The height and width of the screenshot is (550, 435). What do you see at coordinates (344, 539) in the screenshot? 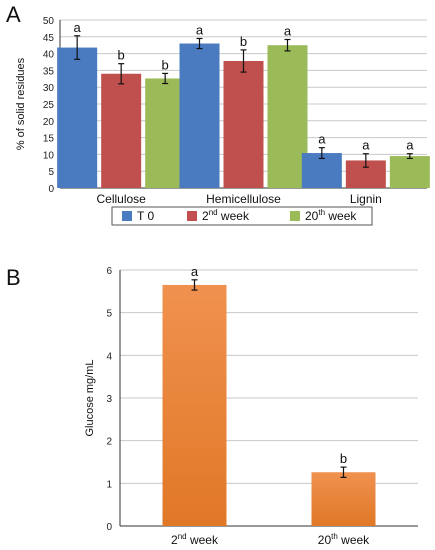
I see `x-category-label: 20th week` at bounding box center [344, 539].